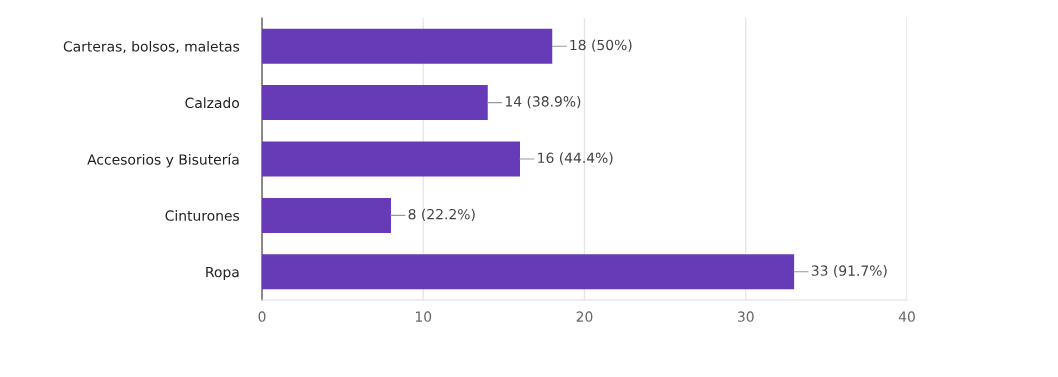 This screenshot has height=377, width=1058. I want to click on data-label: 18 (50%), so click(601, 45).